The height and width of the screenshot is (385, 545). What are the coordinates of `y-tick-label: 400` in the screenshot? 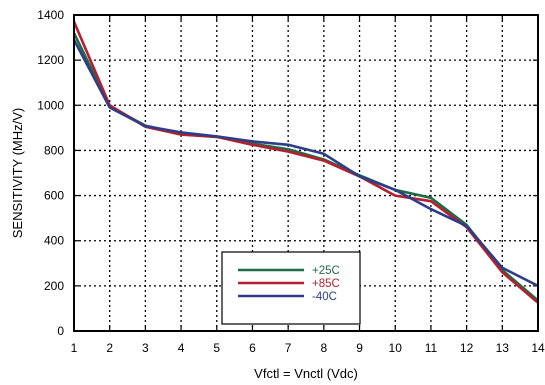 It's located at (54, 241).